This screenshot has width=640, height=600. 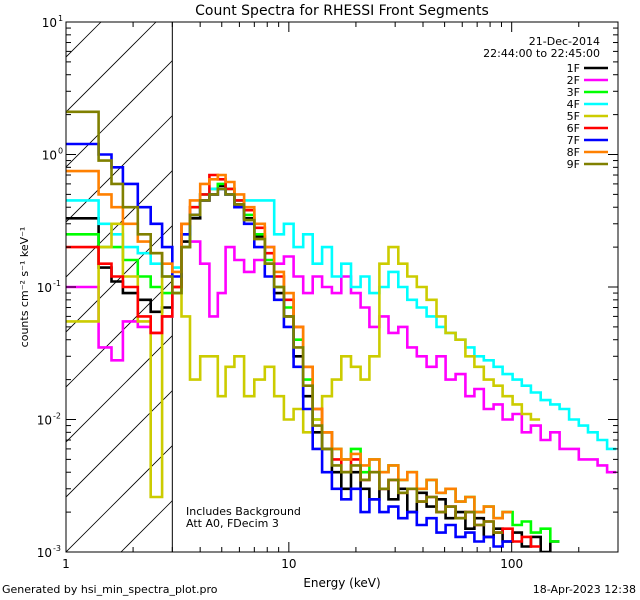 What do you see at coordinates (243, 511) in the screenshot?
I see `annotation-background: Includes Background` at bounding box center [243, 511].